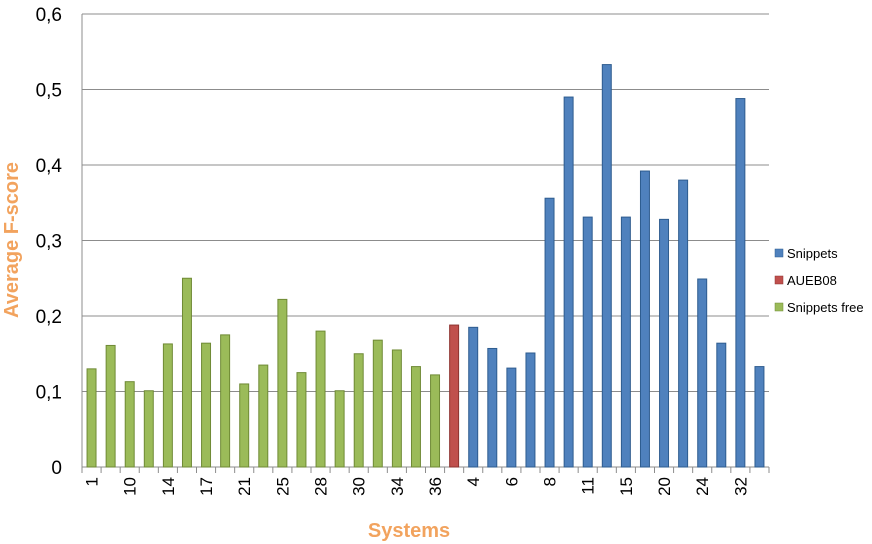 The image size is (872, 544). I want to click on x-tick-label: 6, so click(511, 481).